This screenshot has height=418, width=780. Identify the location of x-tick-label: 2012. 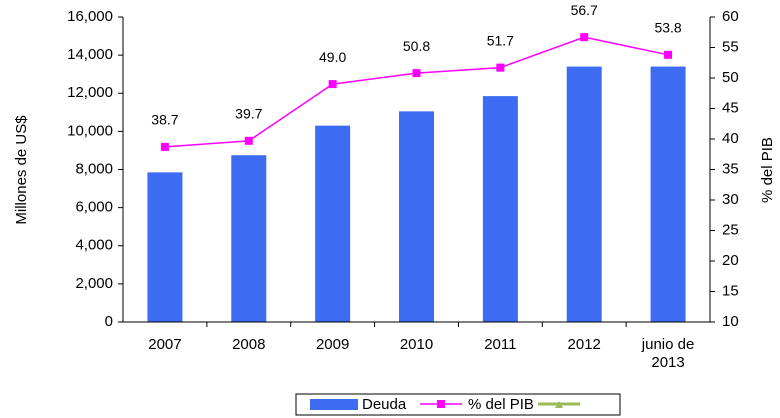
(584, 344).